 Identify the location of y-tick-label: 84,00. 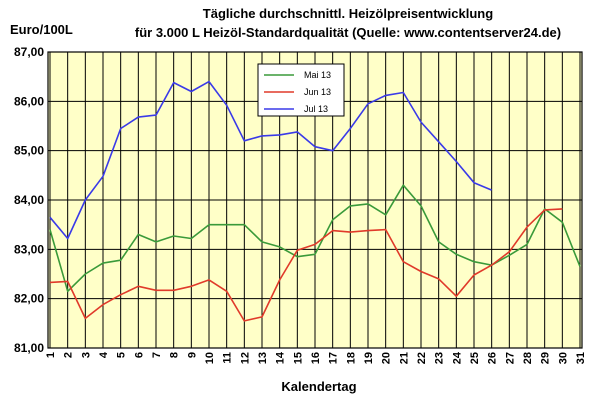
(29, 200).